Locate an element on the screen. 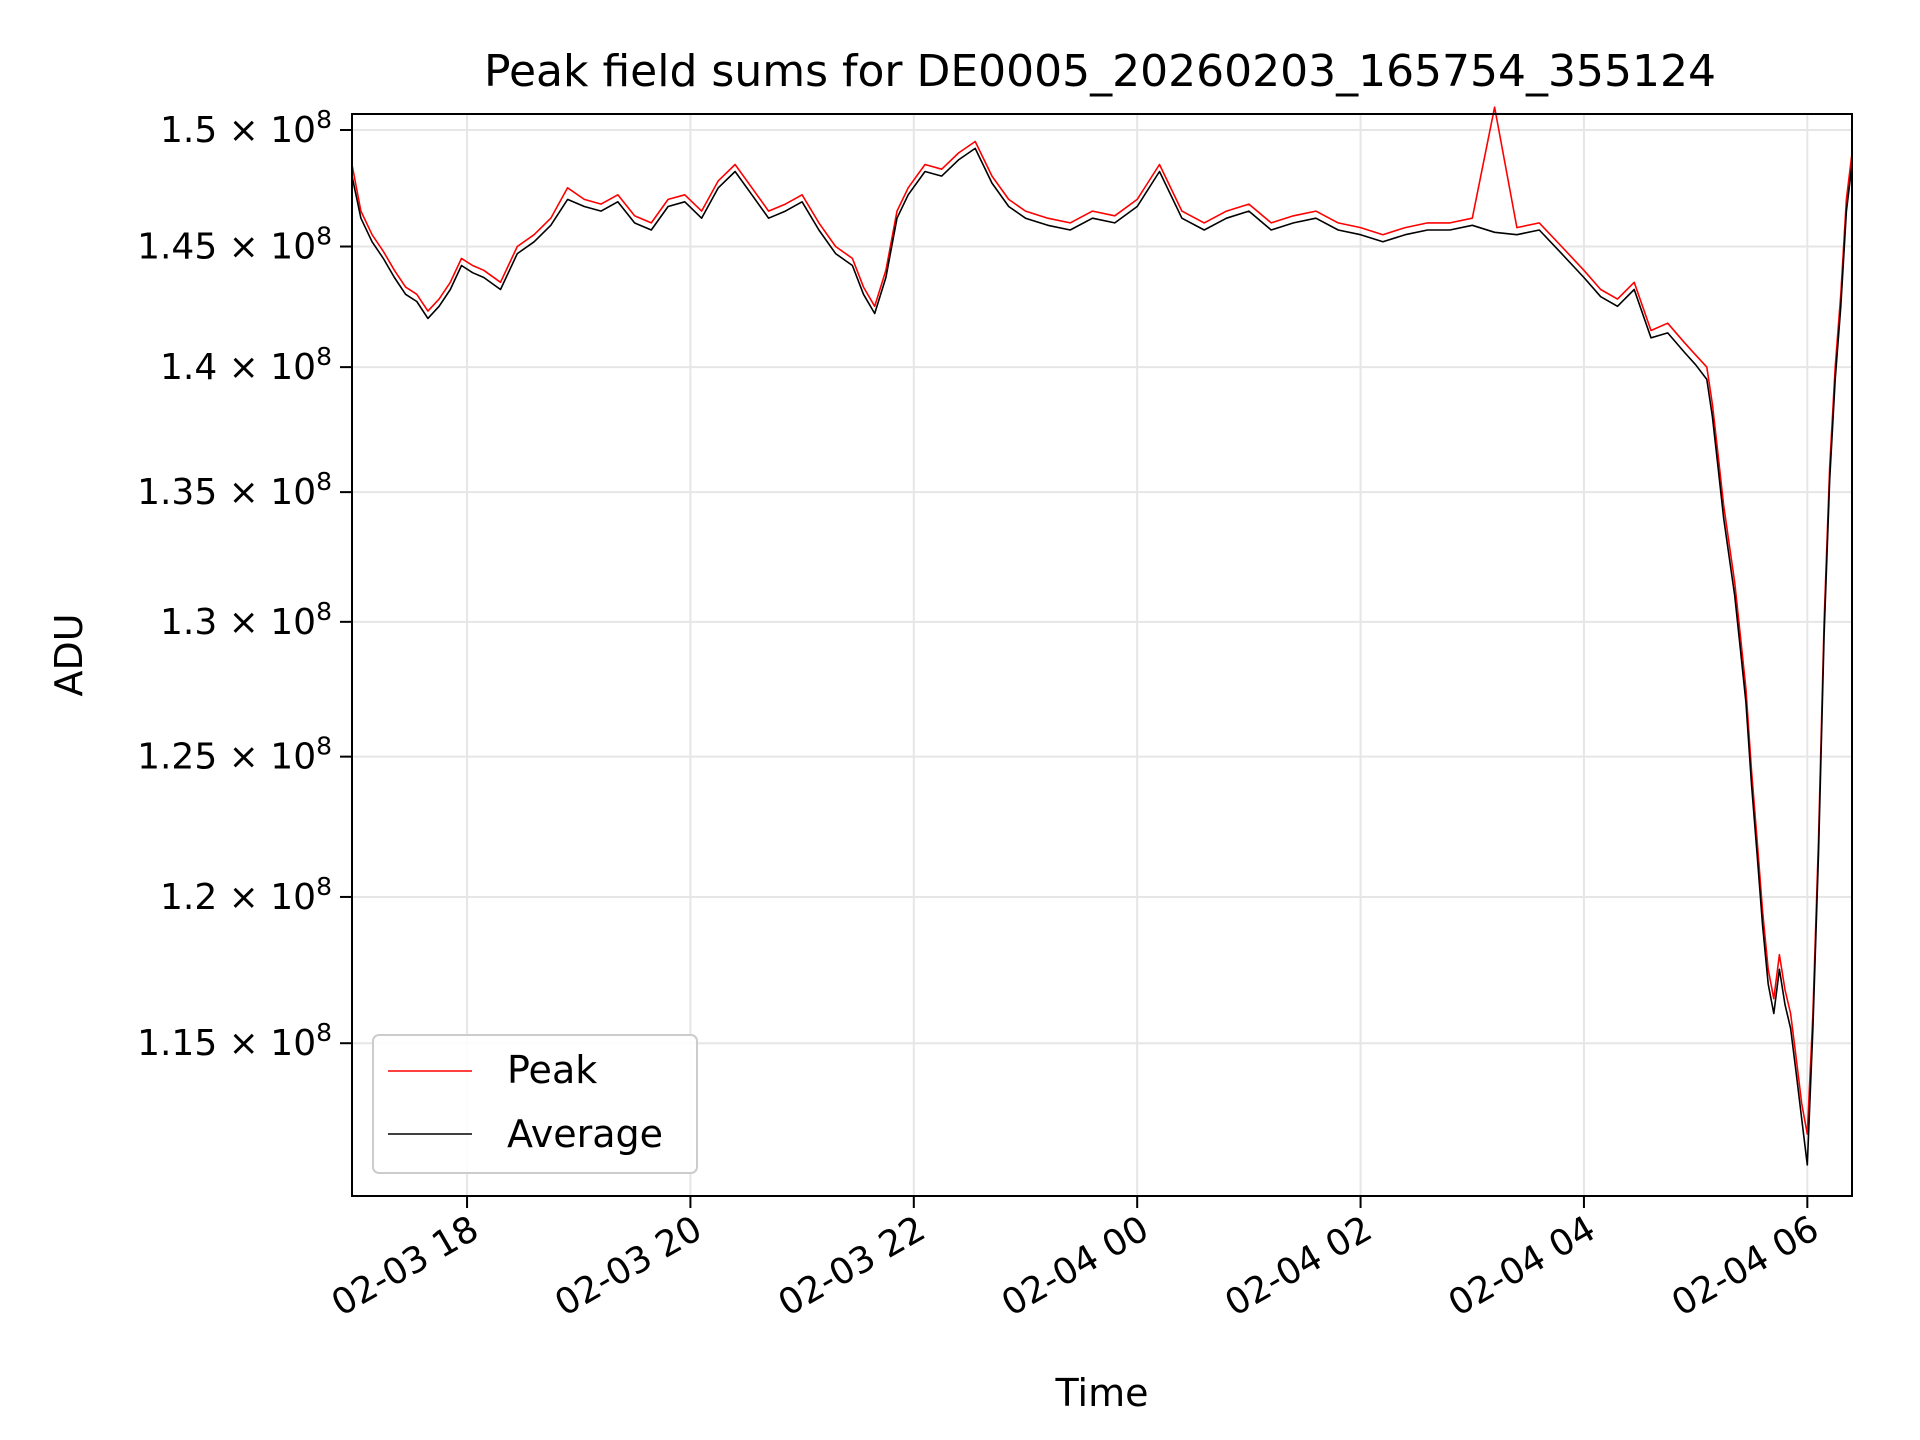  y-tick-label: 1.4 × 108 is located at coordinates (246, 365).